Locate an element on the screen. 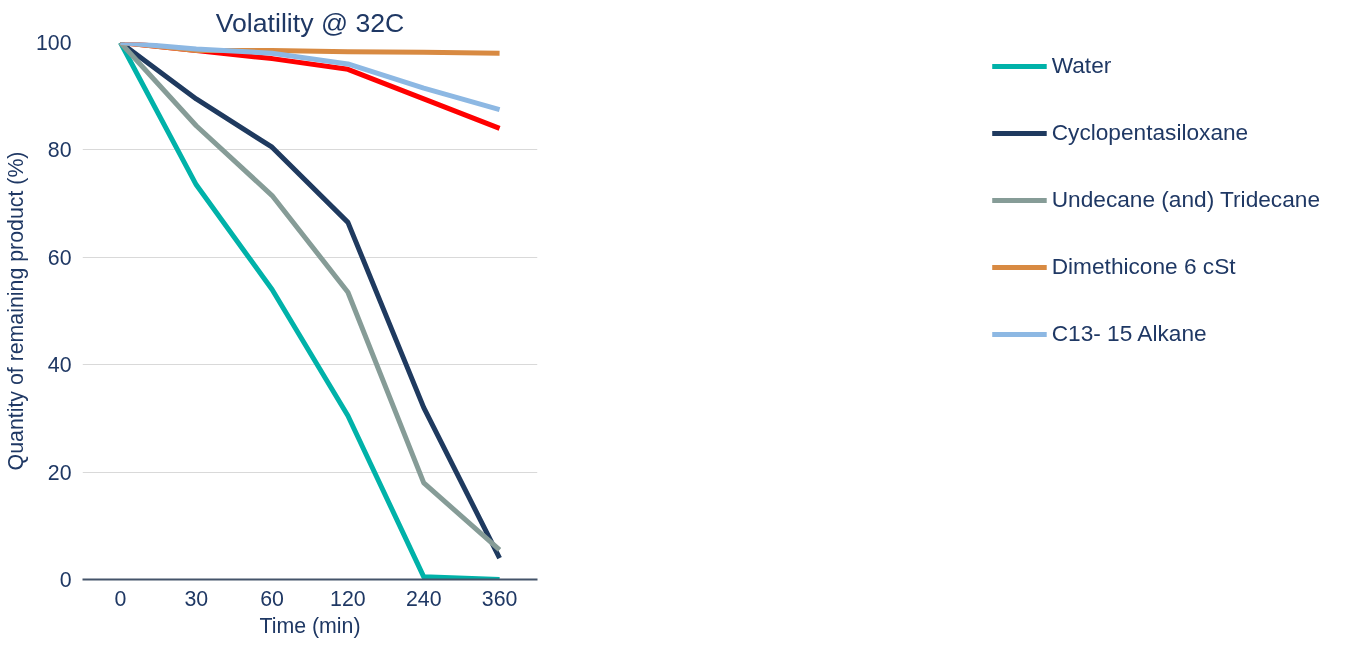 This screenshot has width=1348, height=652. y-tick-label: 80 is located at coordinates (59, 150).